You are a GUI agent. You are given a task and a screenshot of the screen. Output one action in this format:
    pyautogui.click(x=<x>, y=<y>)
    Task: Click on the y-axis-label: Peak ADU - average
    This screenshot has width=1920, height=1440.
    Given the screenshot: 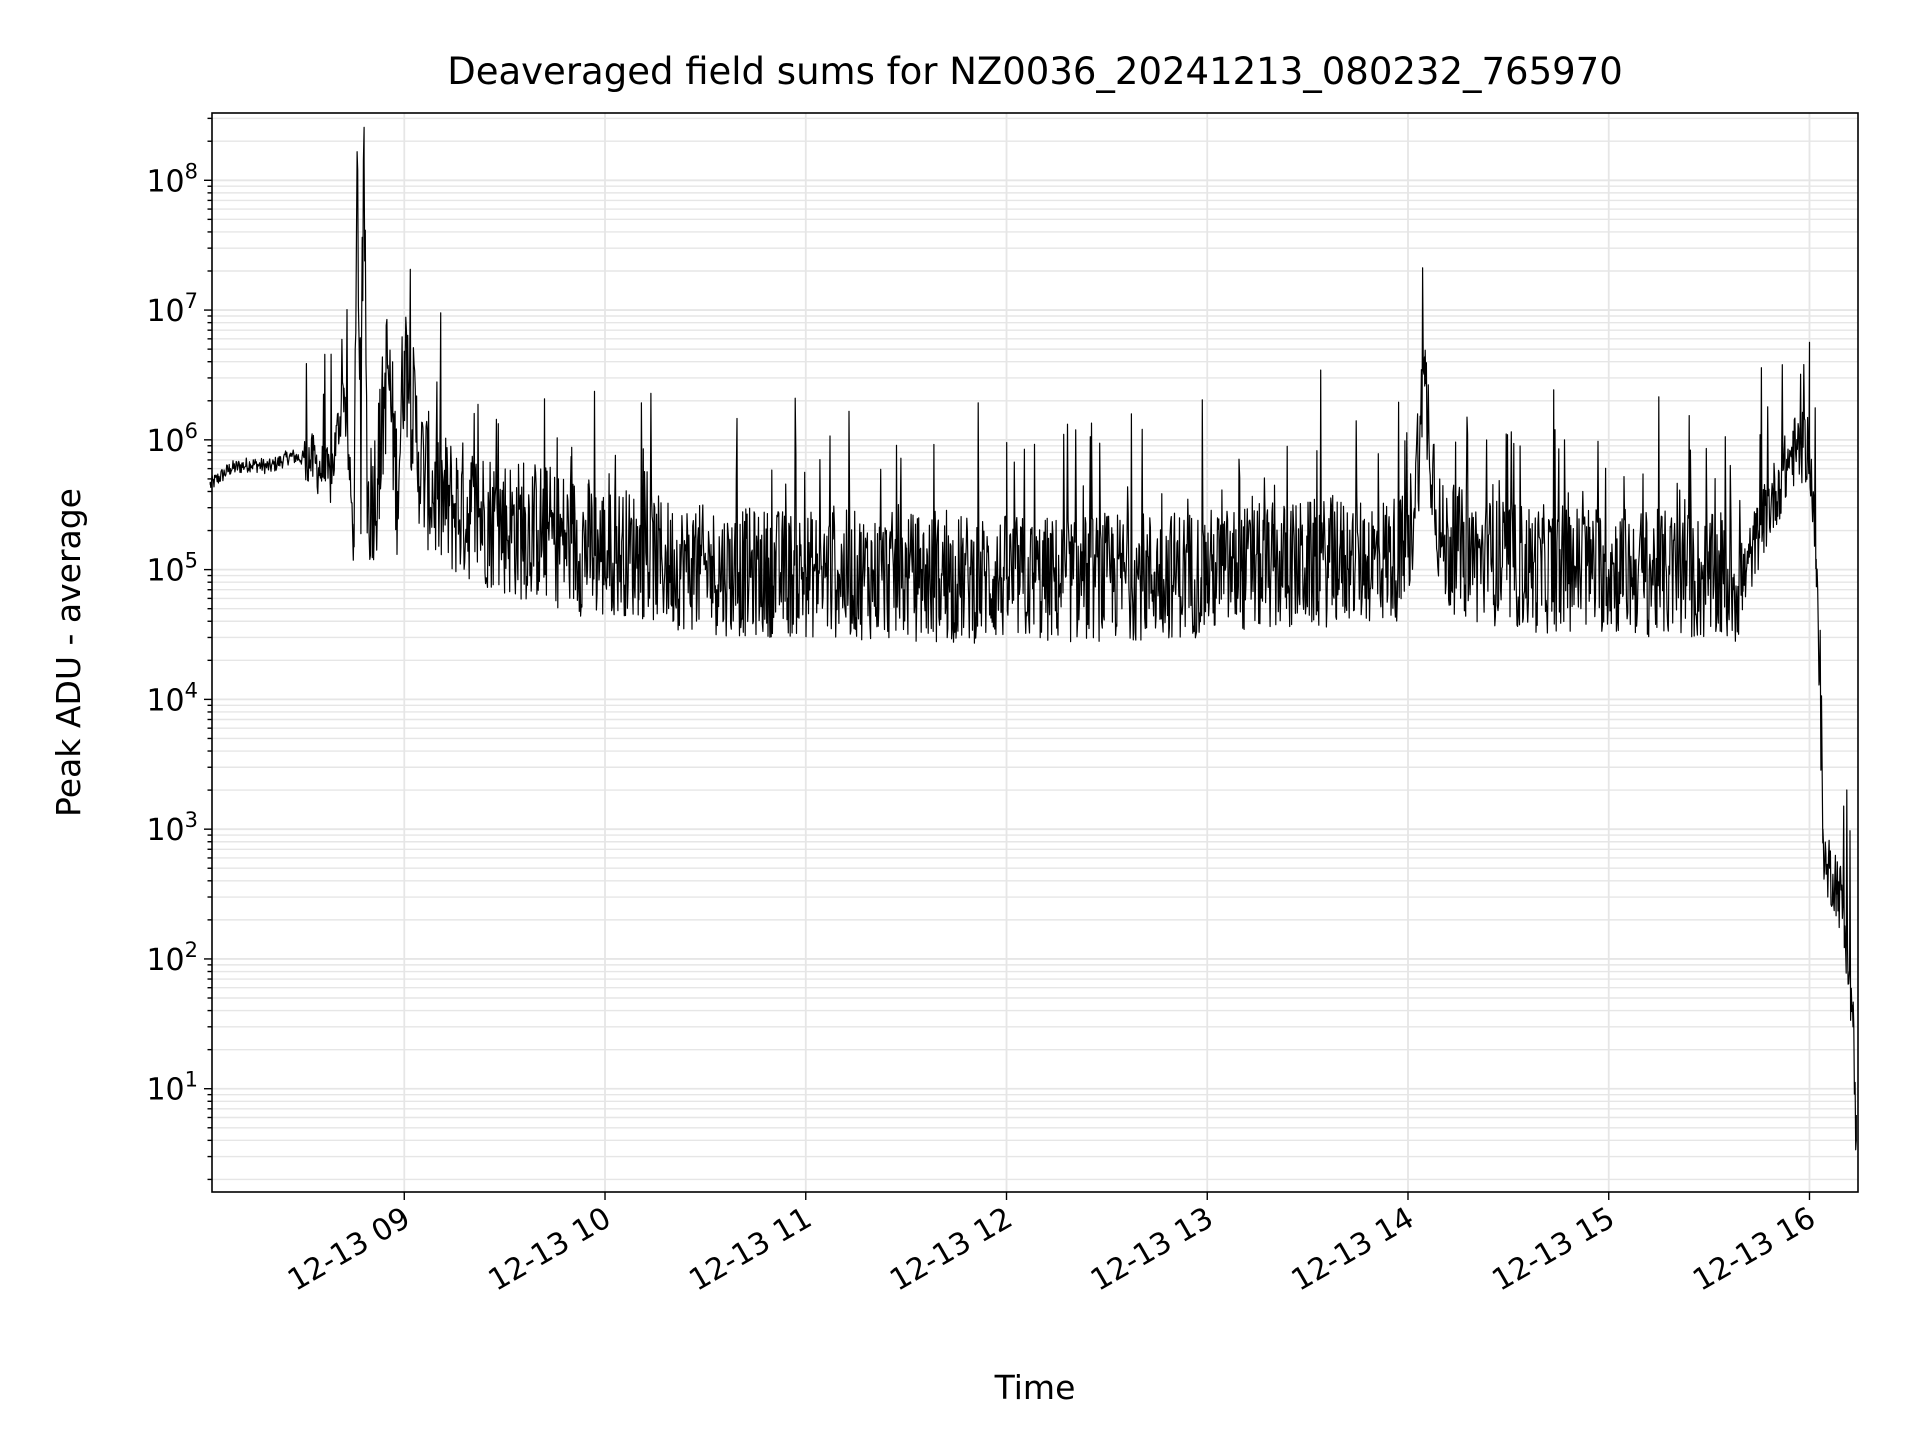 What is the action you would take?
    pyautogui.click(x=68, y=652)
    